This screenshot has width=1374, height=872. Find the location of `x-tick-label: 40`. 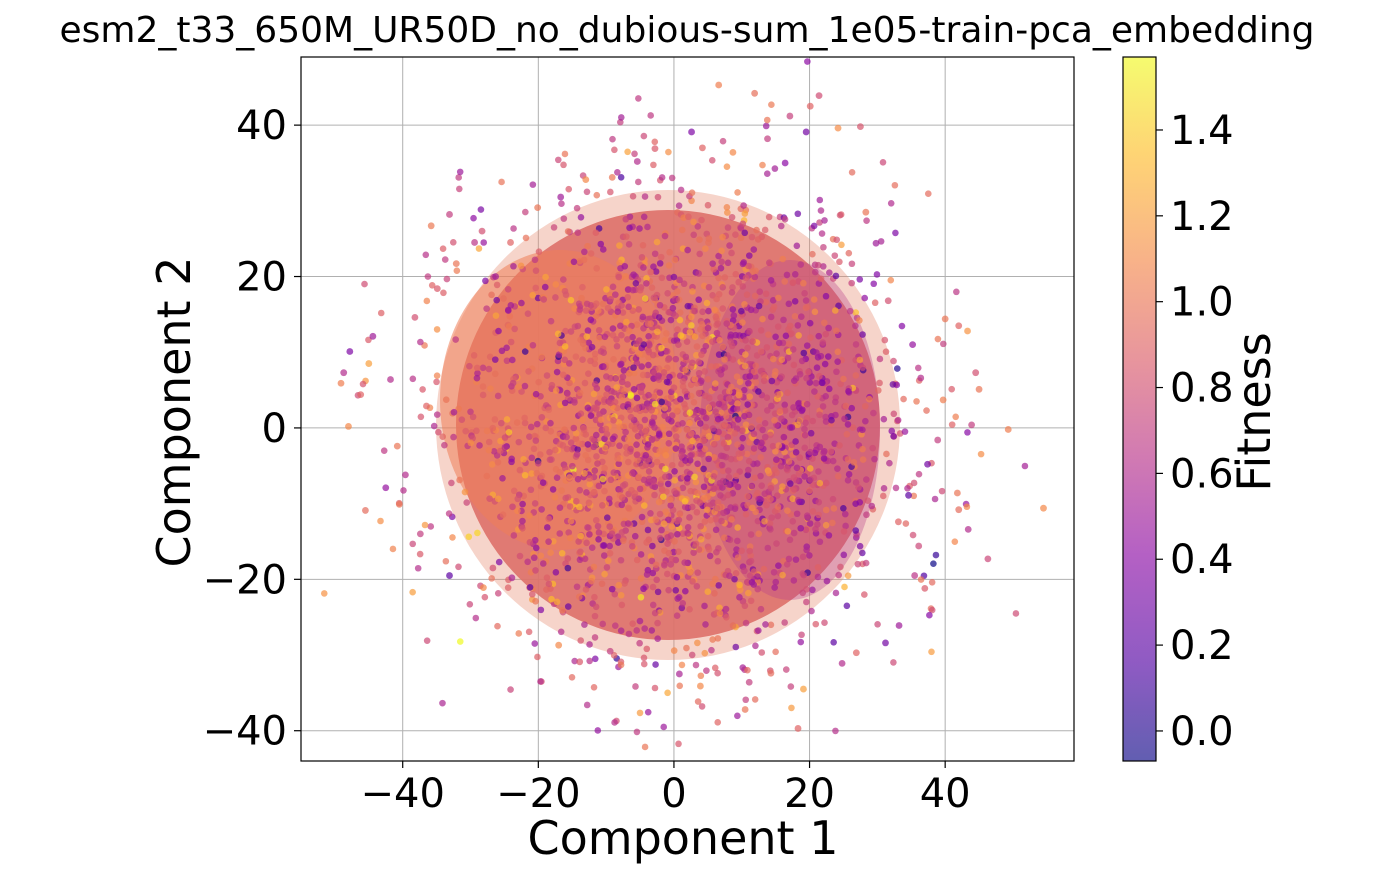

x-tick-label: 40 is located at coordinates (945, 794).